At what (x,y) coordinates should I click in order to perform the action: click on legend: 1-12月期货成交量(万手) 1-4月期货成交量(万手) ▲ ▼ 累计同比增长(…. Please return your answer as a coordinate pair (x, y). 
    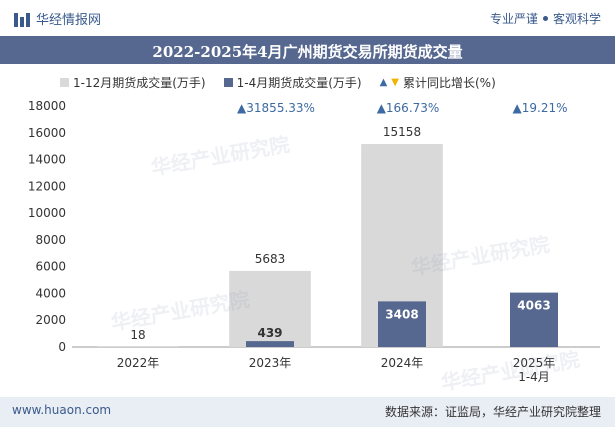
    Looking at the image, I should click on (287, 82).